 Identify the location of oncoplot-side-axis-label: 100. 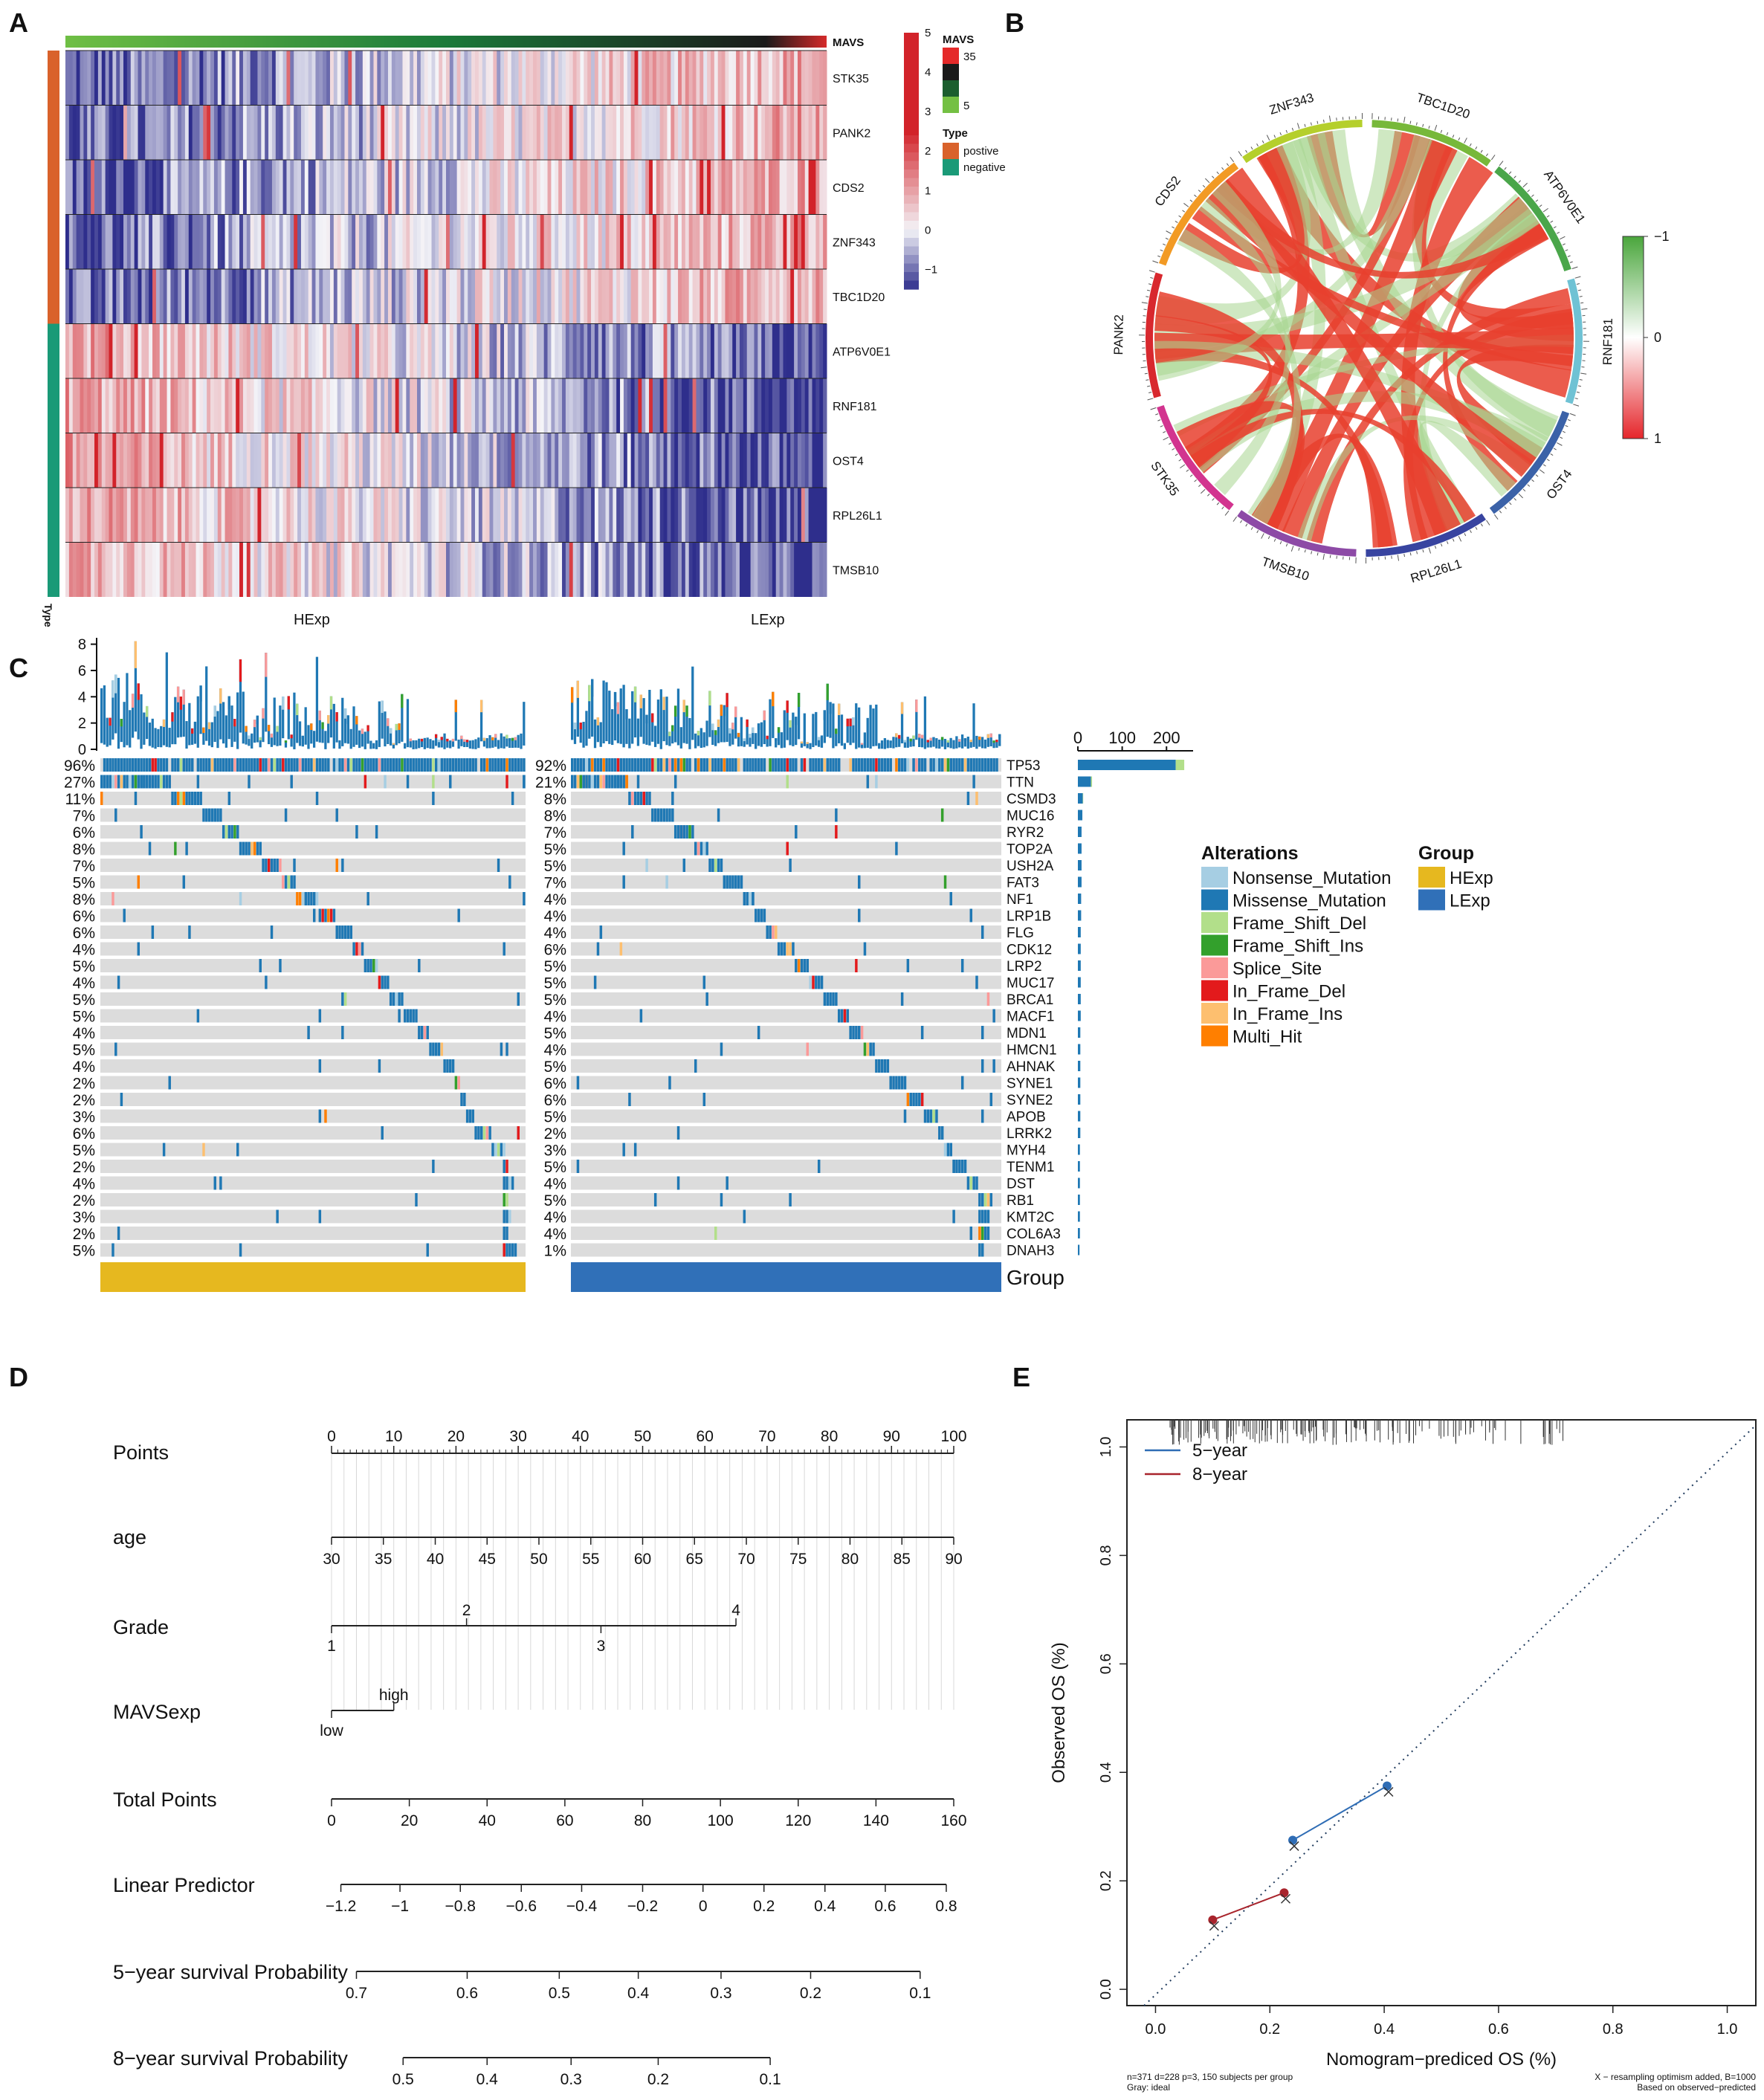
(1122, 738).